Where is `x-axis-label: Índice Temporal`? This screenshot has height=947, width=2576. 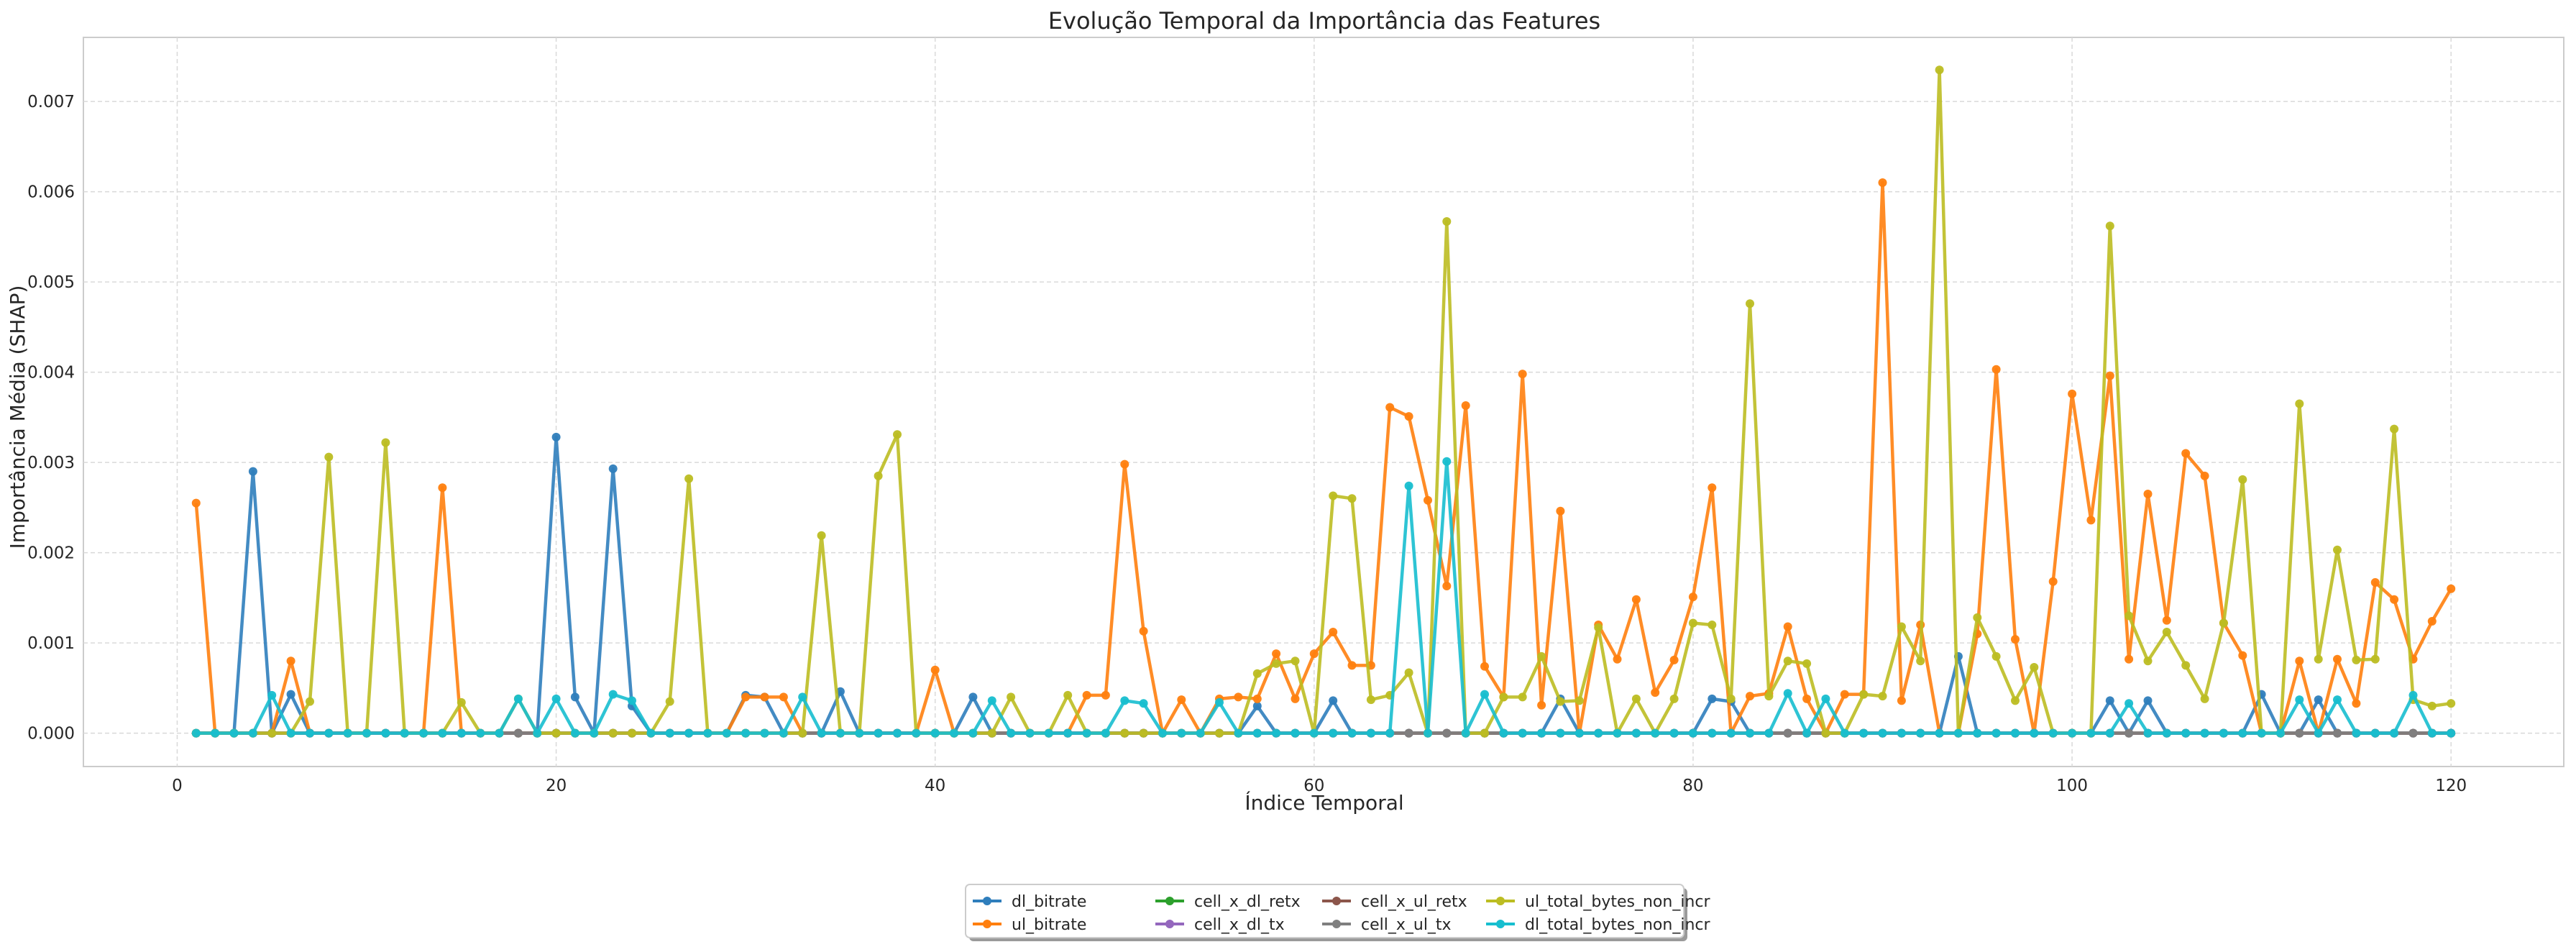
x-axis-label: Índice Temporal is located at coordinates (1324, 803).